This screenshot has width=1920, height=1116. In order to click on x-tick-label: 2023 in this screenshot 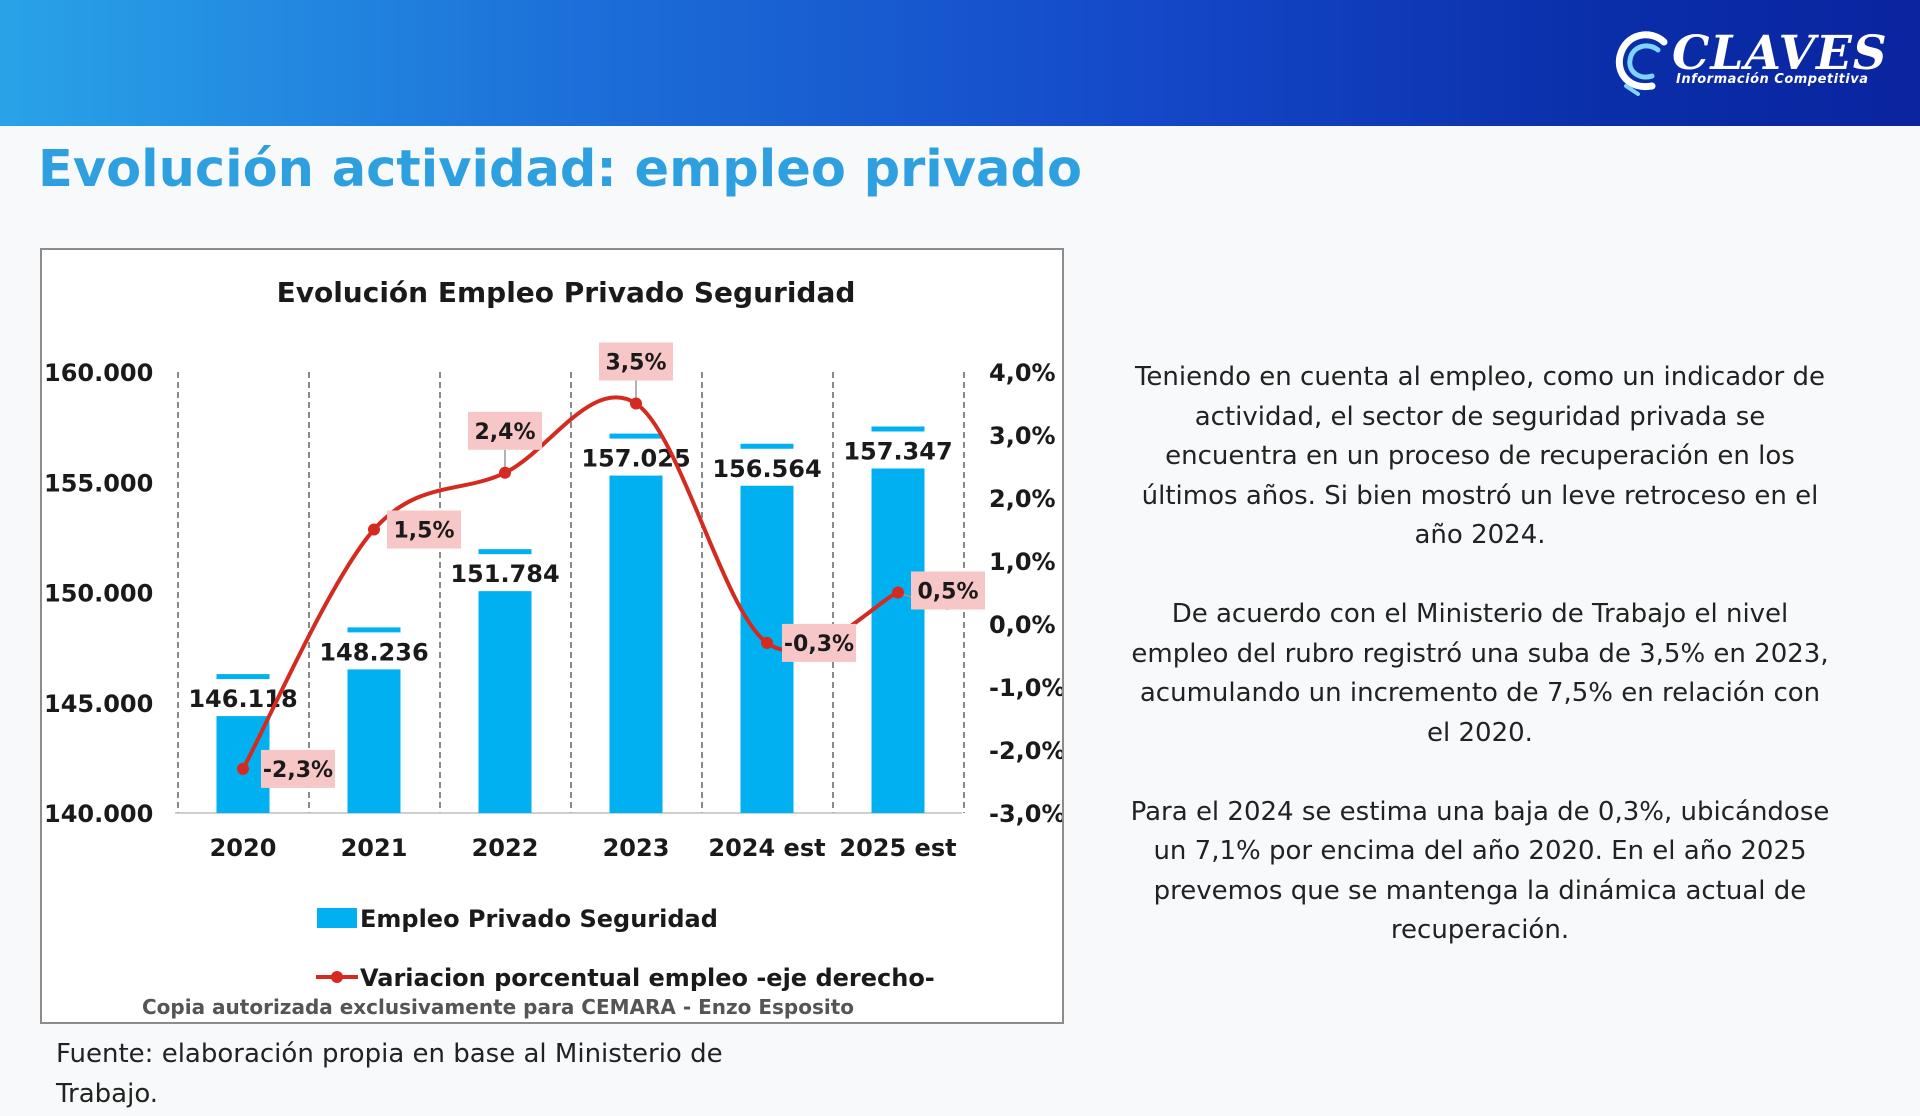, I will do `click(636, 848)`.